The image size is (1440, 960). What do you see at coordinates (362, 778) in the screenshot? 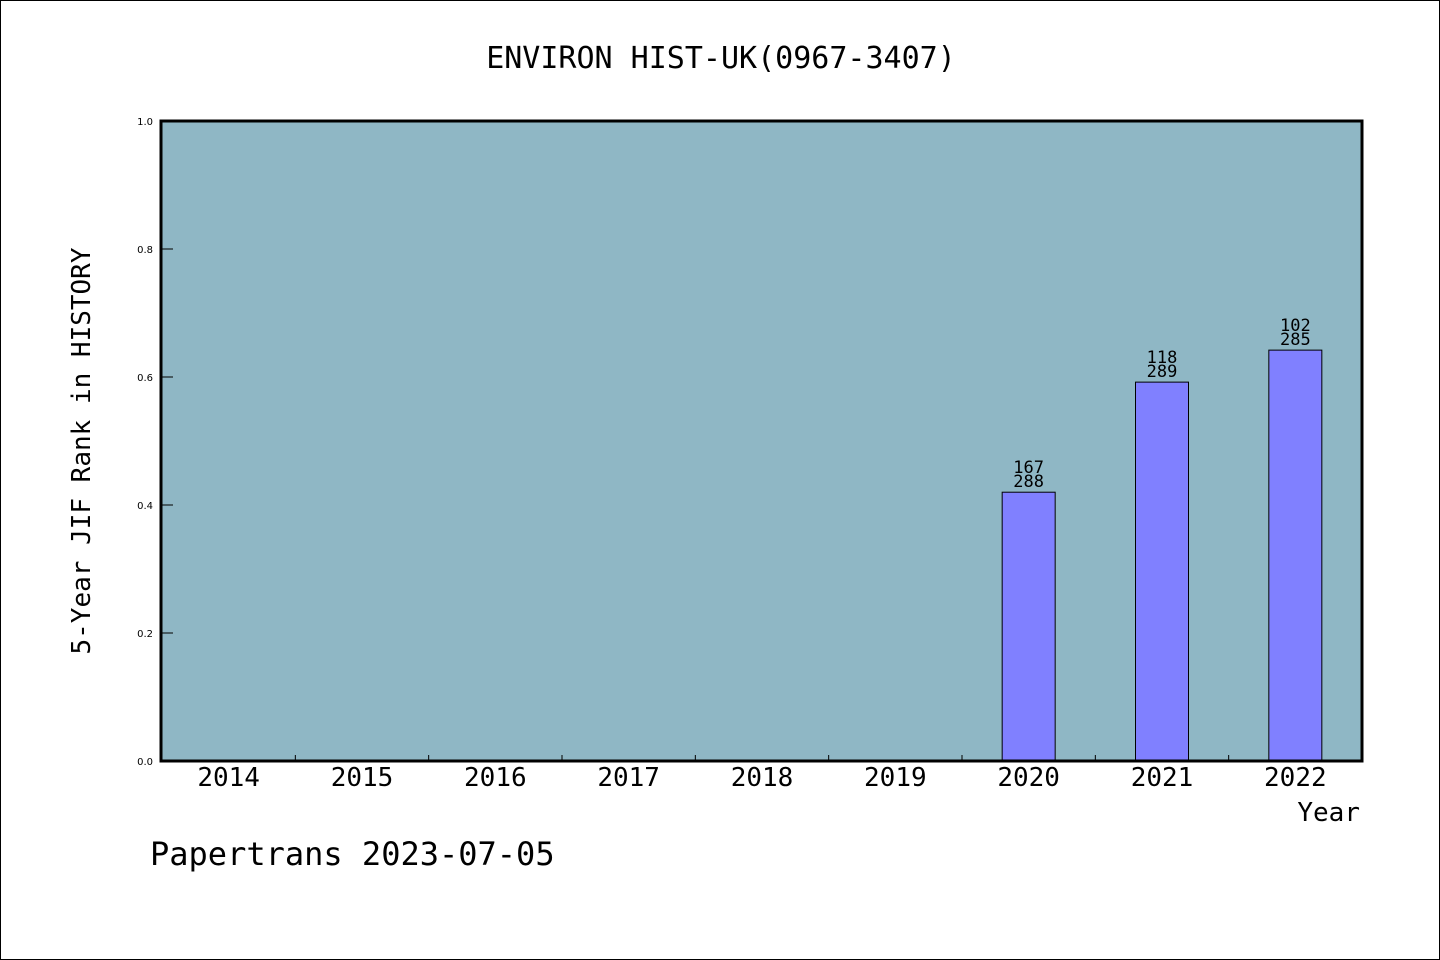
I see `x-tick-label: 2015` at bounding box center [362, 778].